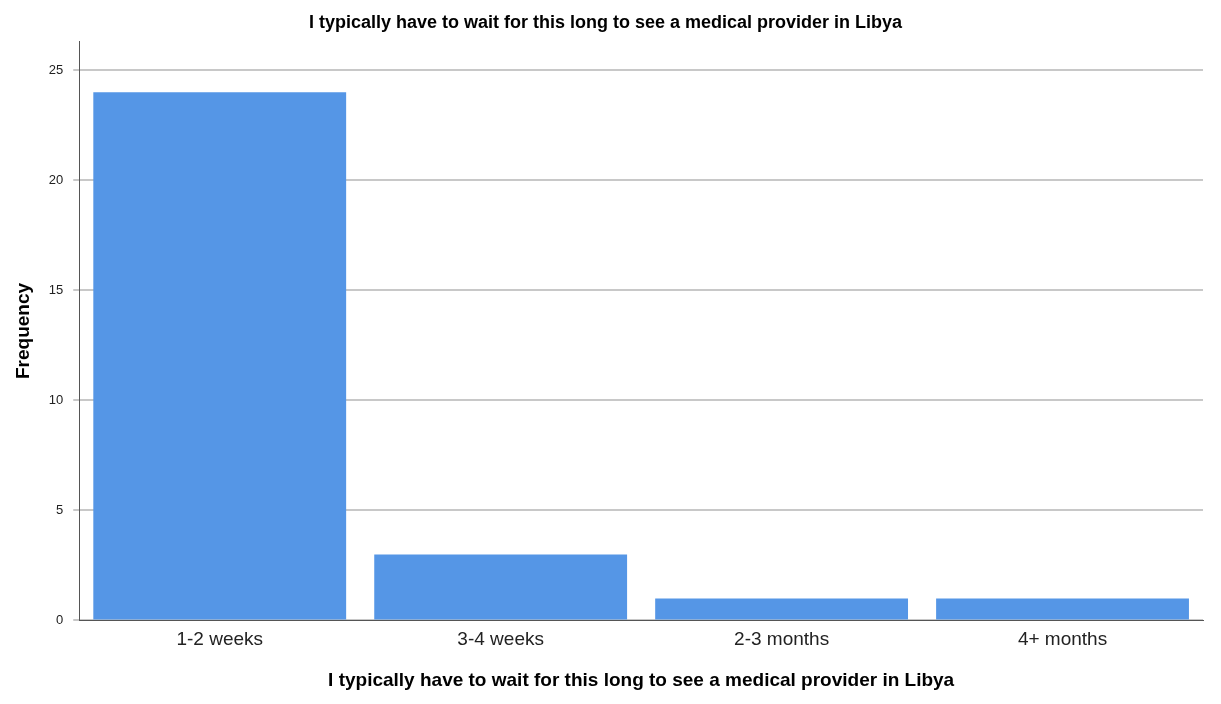 This screenshot has width=1221, height=704. What do you see at coordinates (220, 639) in the screenshot?
I see `x-tick-label: 1-2 weeks` at bounding box center [220, 639].